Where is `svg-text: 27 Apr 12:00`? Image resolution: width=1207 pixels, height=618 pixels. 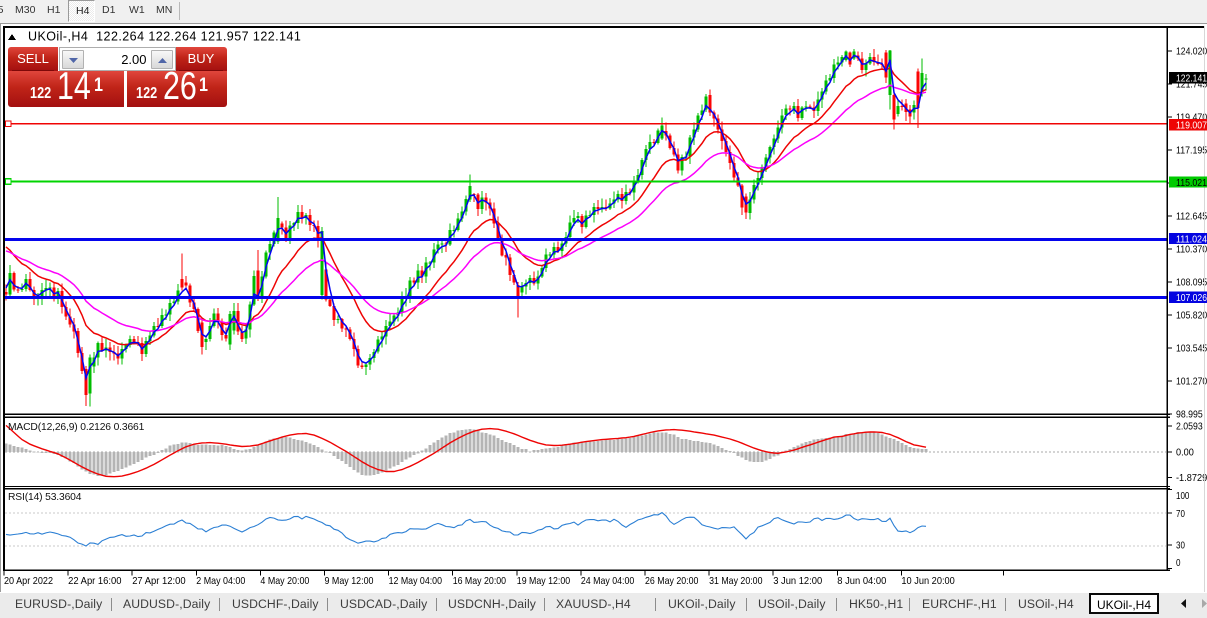 svg-text: 27 Apr 12:00 is located at coordinates (159, 581).